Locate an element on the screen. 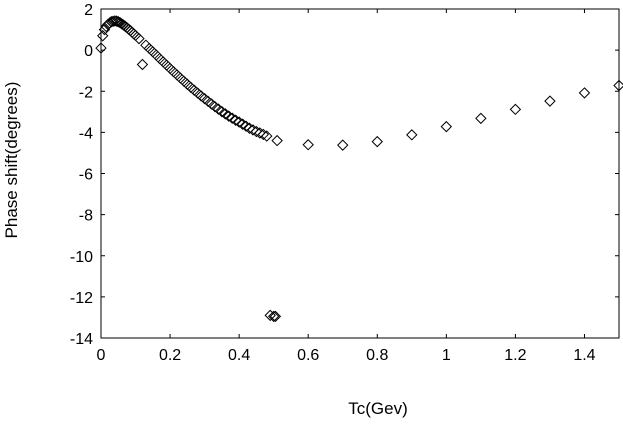 The height and width of the screenshot is (427, 623). y-tick-label: 2 is located at coordinates (88, 10).